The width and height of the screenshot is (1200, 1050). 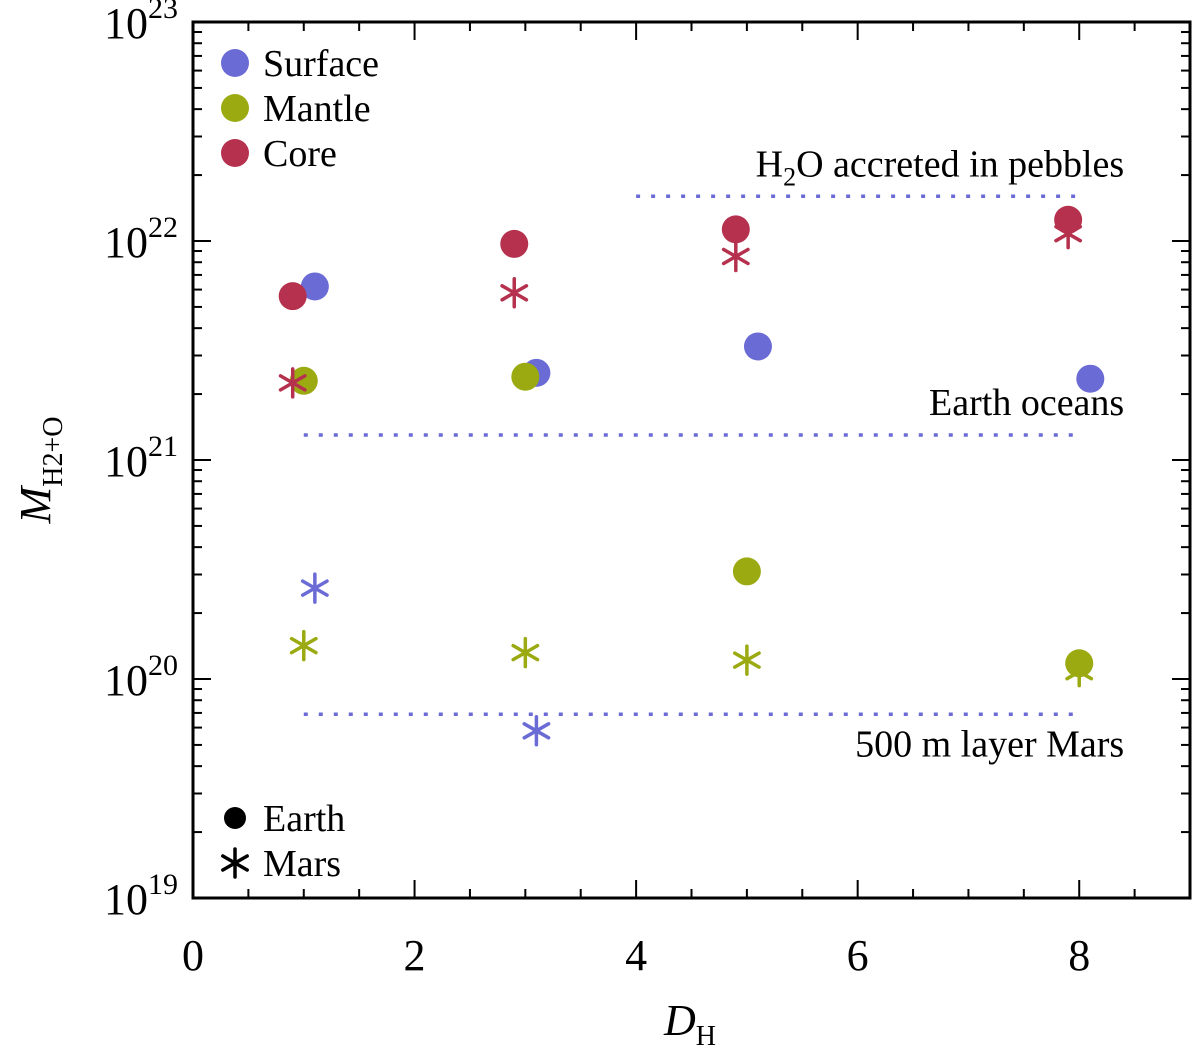 What do you see at coordinates (679, 1020) in the screenshot?
I see `x-axis-label-main: D` at bounding box center [679, 1020].